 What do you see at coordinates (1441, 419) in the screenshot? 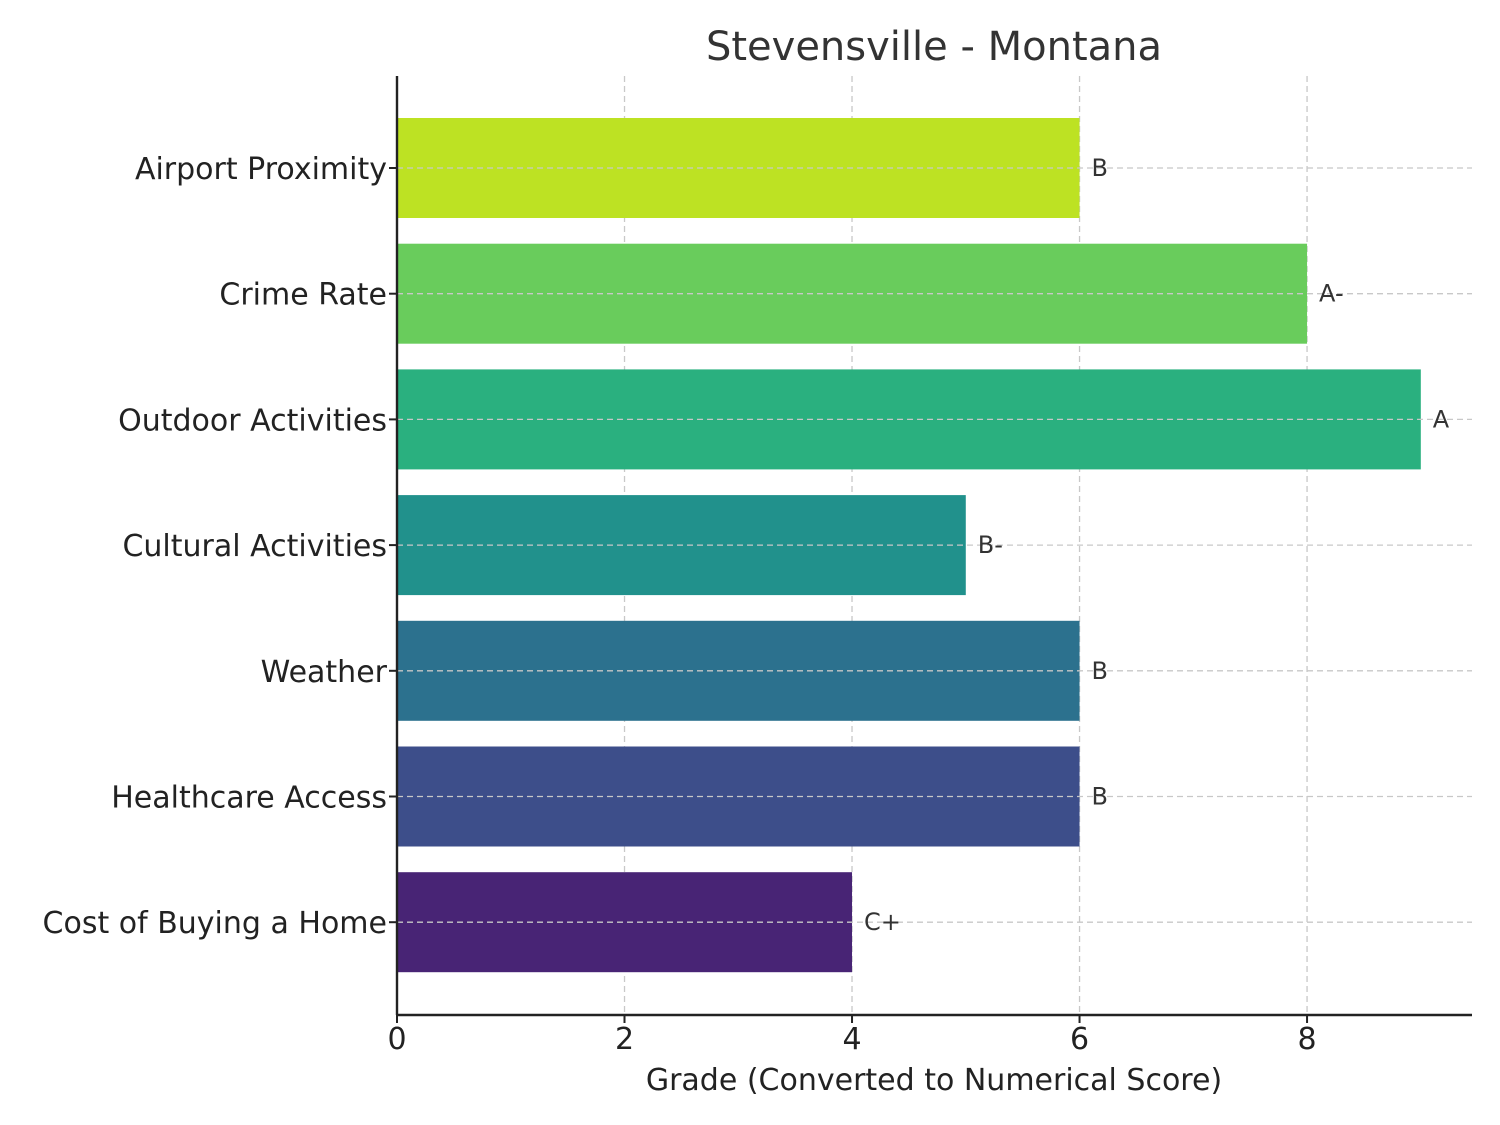
I see `bar-grade-label: A` at bounding box center [1441, 419].